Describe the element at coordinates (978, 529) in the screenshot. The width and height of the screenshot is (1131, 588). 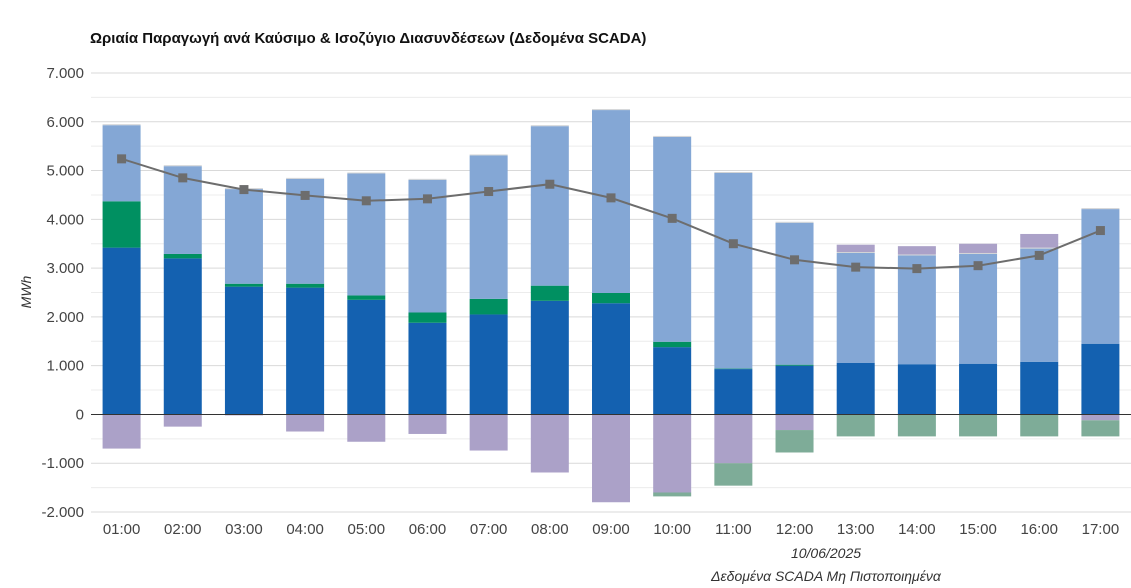
I see `x-tick-label: 15:00` at that location.